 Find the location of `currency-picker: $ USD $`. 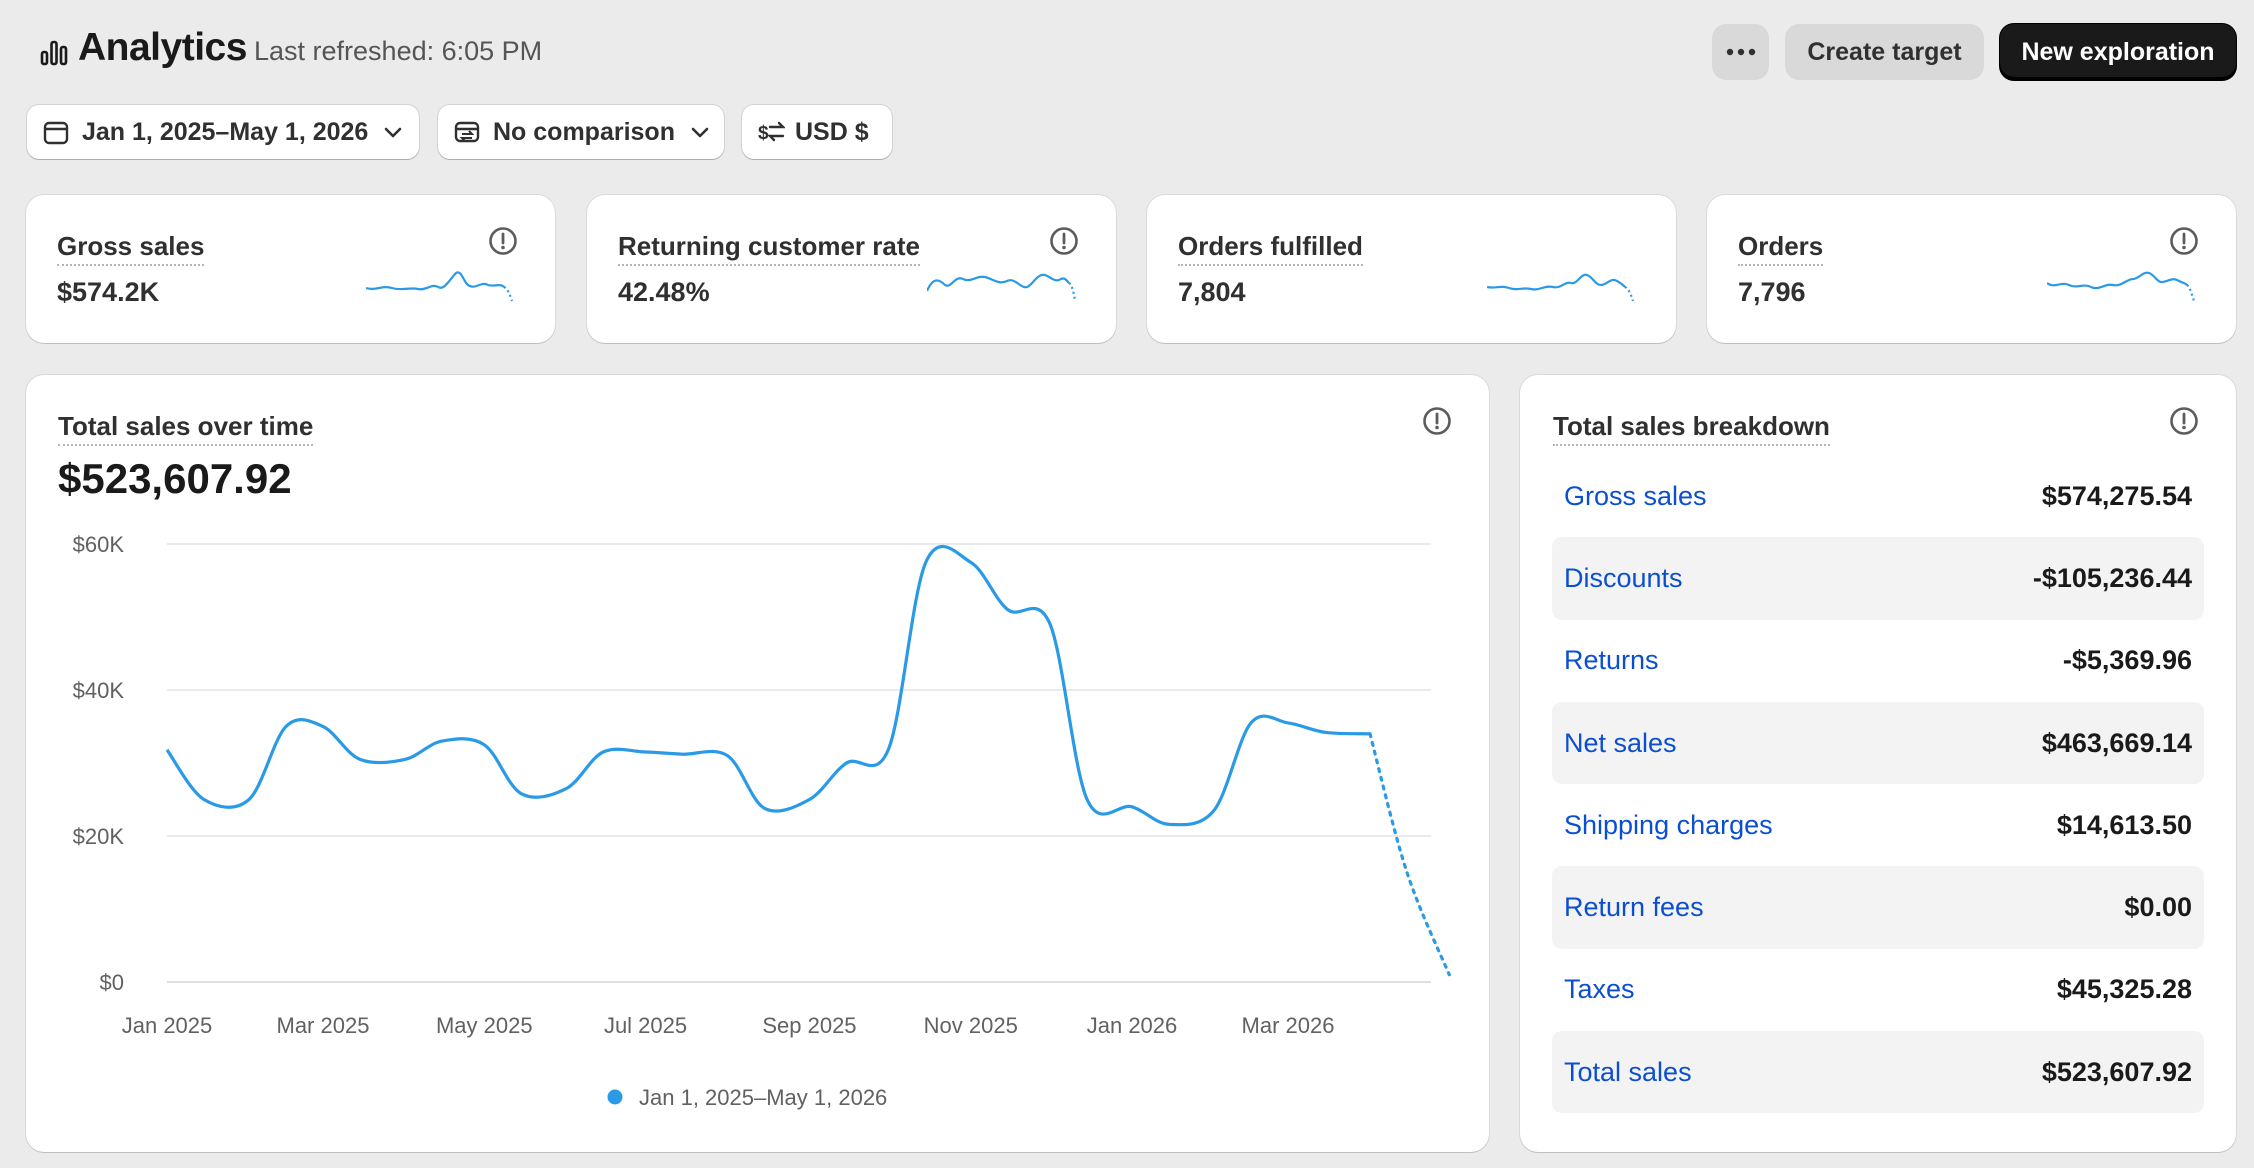

currency-picker: $ USD $ is located at coordinates (817, 132).